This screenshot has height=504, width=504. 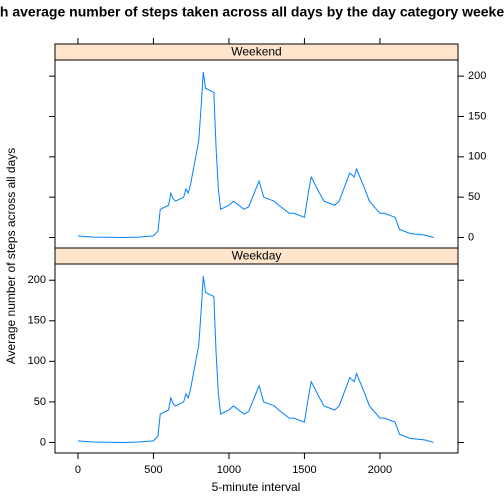 I want to click on strip-label: Weekend, so click(x=256, y=52).